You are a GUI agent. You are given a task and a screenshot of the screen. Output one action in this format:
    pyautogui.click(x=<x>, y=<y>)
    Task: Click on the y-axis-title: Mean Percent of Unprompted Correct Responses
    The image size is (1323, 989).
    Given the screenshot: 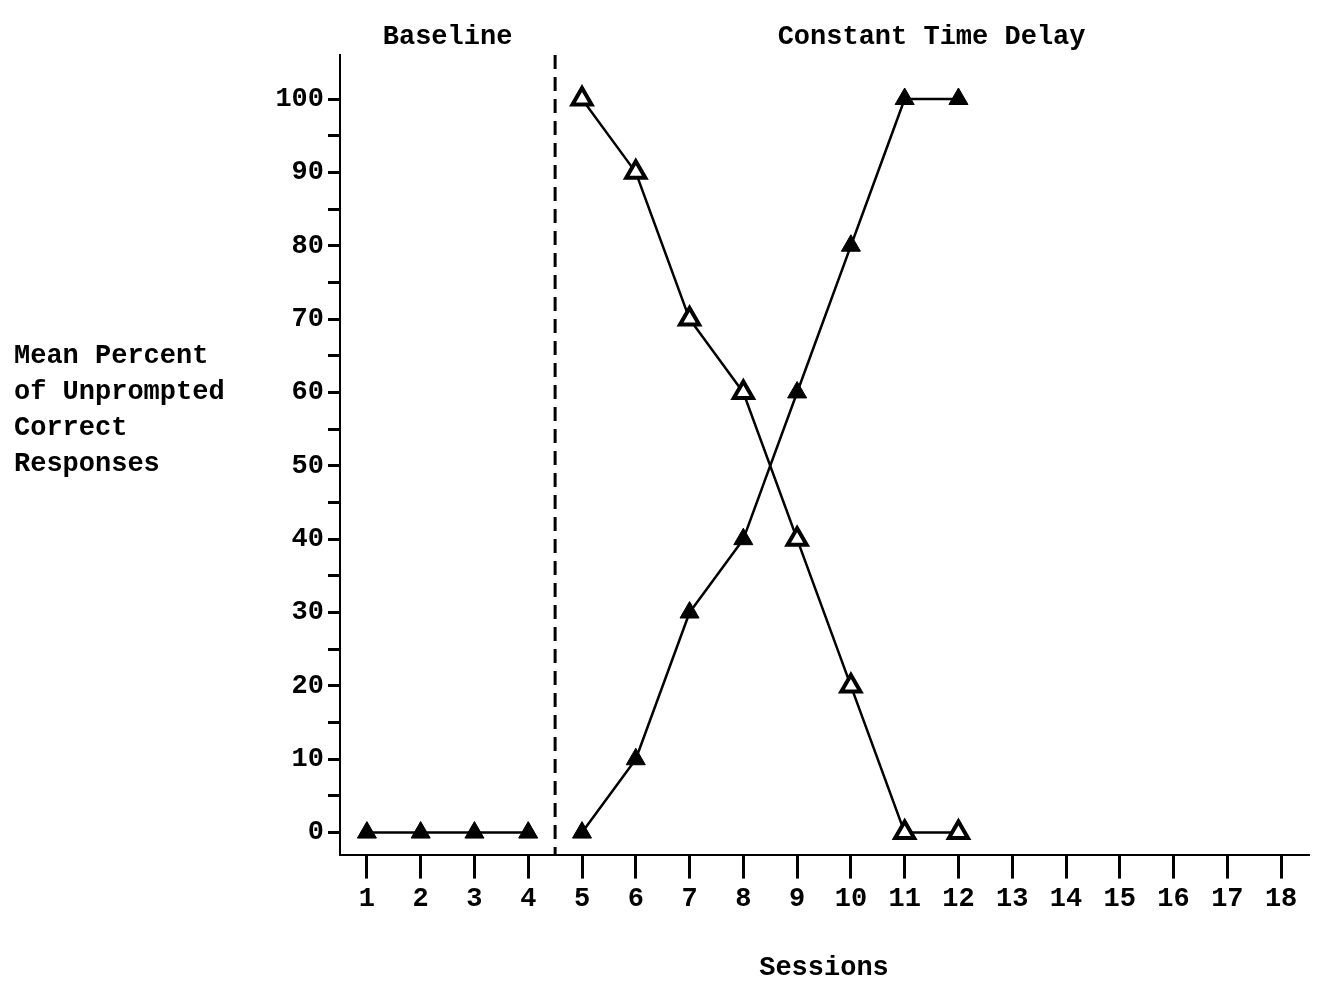 What is the action you would take?
    pyautogui.click(x=119, y=410)
    